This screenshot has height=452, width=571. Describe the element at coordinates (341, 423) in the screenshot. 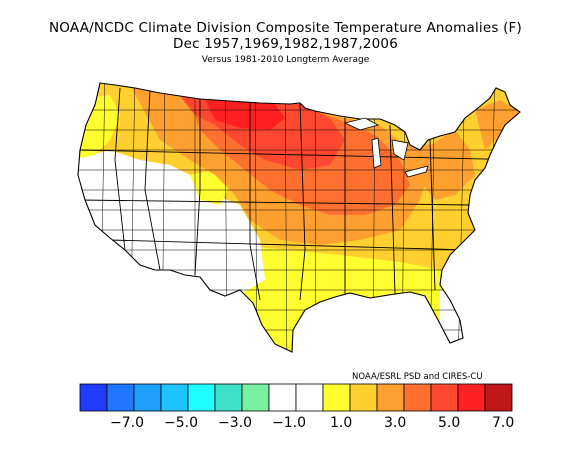

I see `legend-tick-label: 1.0` at that location.